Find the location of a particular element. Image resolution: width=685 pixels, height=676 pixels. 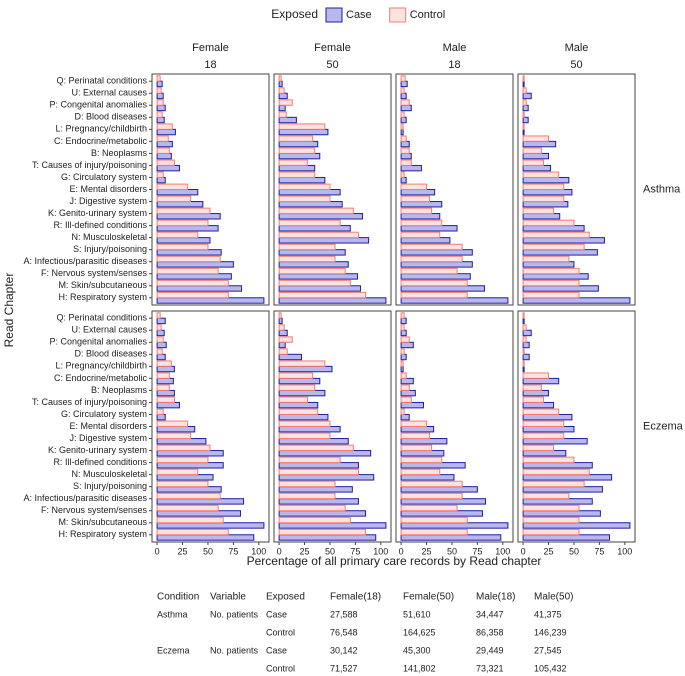

y-tick-label: A: Infectious/parasitic diseases is located at coordinates (85, 261).